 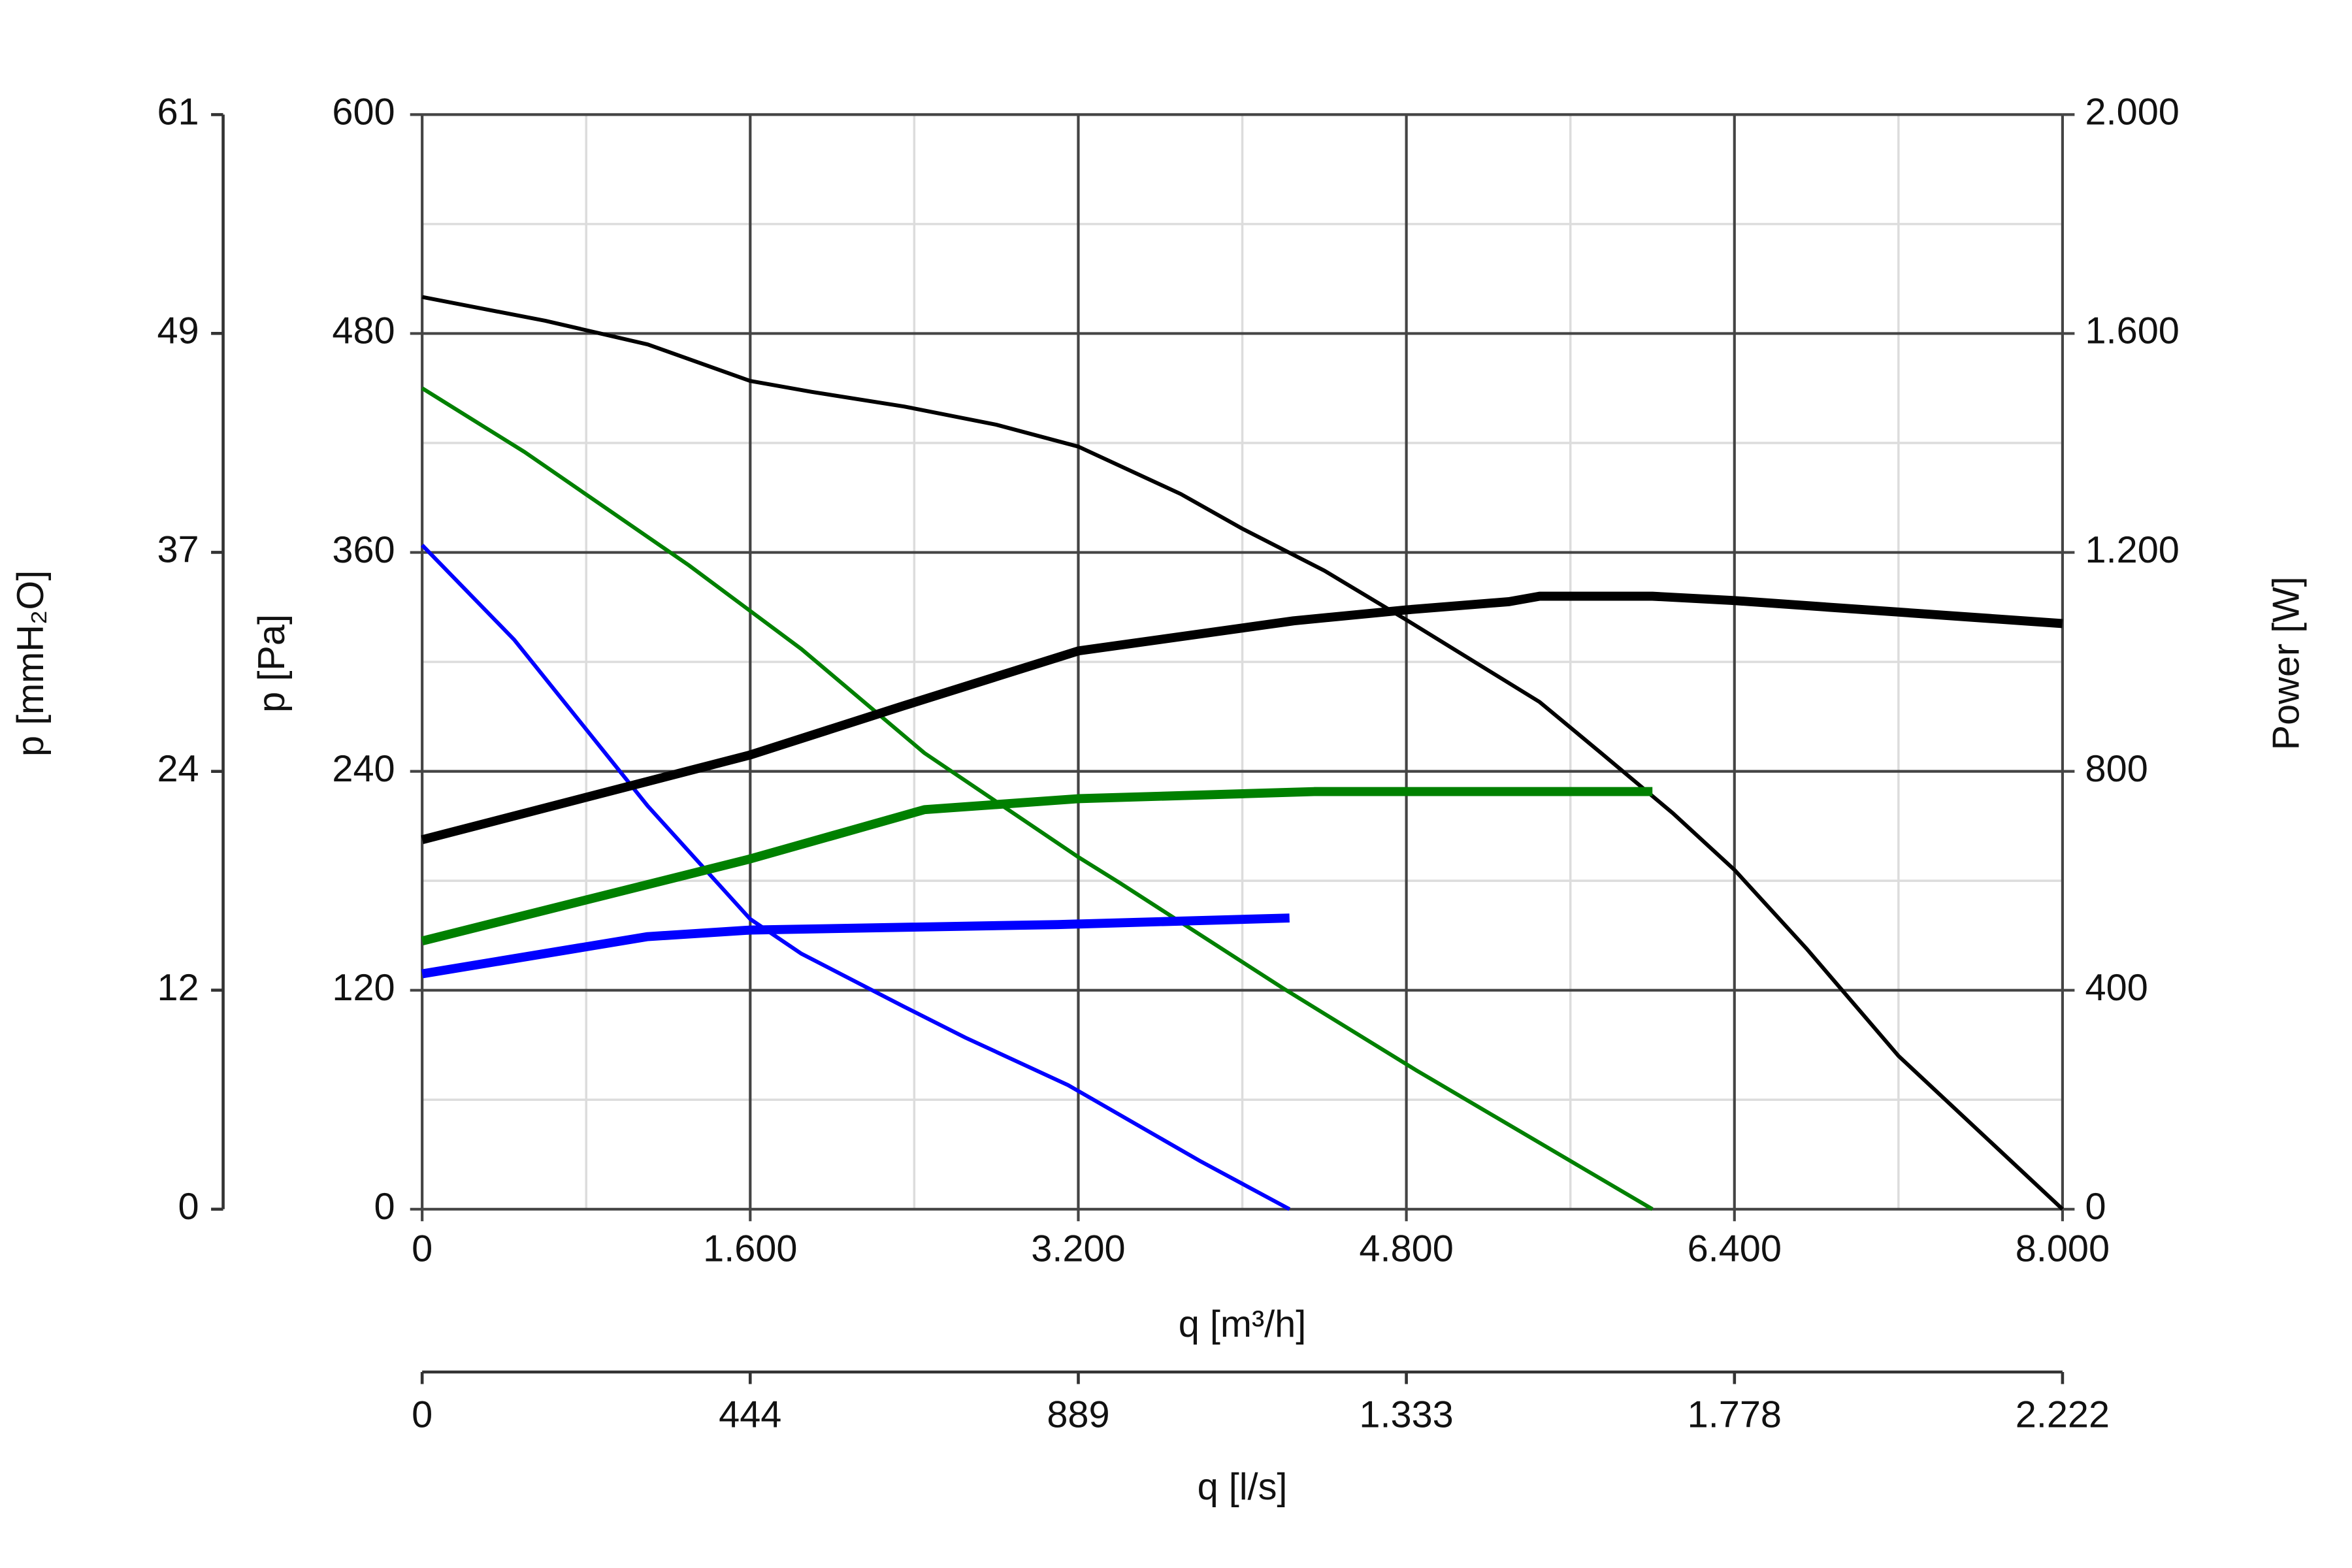 What do you see at coordinates (363, 331) in the screenshot?
I see `y-tick-label: 480` at bounding box center [363, 331].